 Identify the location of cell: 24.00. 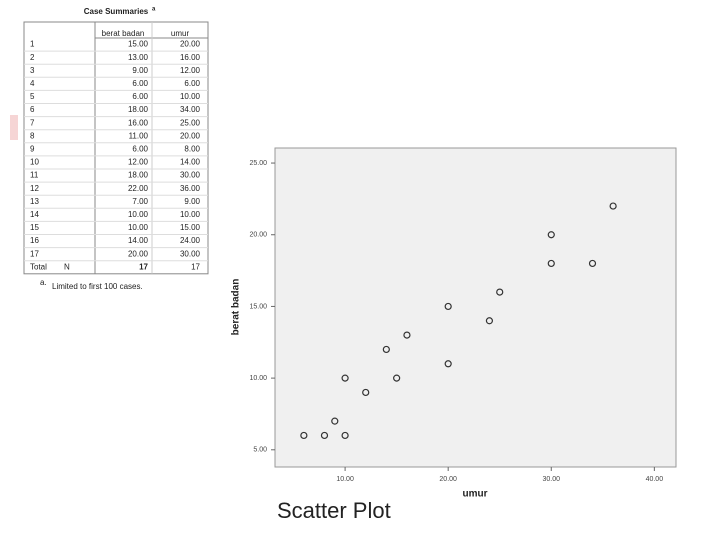
(190, 240).